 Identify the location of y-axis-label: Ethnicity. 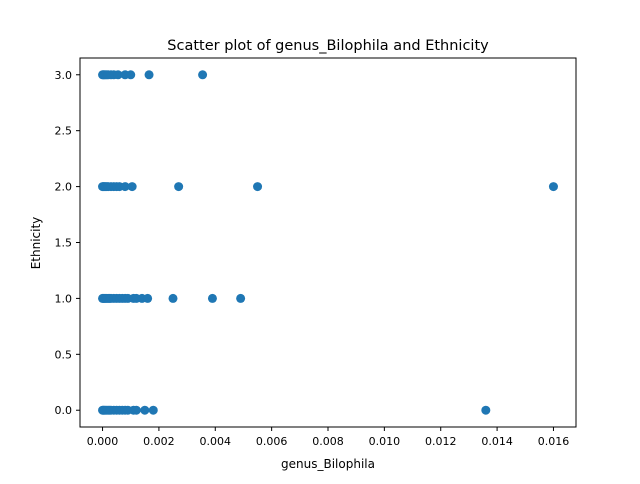
(36, 243).